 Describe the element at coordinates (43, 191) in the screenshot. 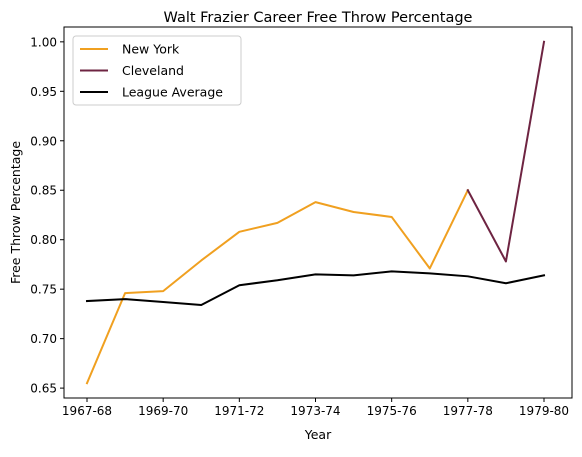

I see `y-tick-label: 0.85` at that location.